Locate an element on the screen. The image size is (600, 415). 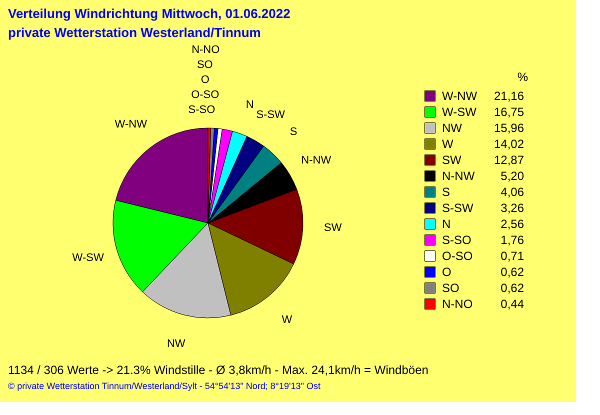
category-label: O-SO is located at coordinates (205, 95).